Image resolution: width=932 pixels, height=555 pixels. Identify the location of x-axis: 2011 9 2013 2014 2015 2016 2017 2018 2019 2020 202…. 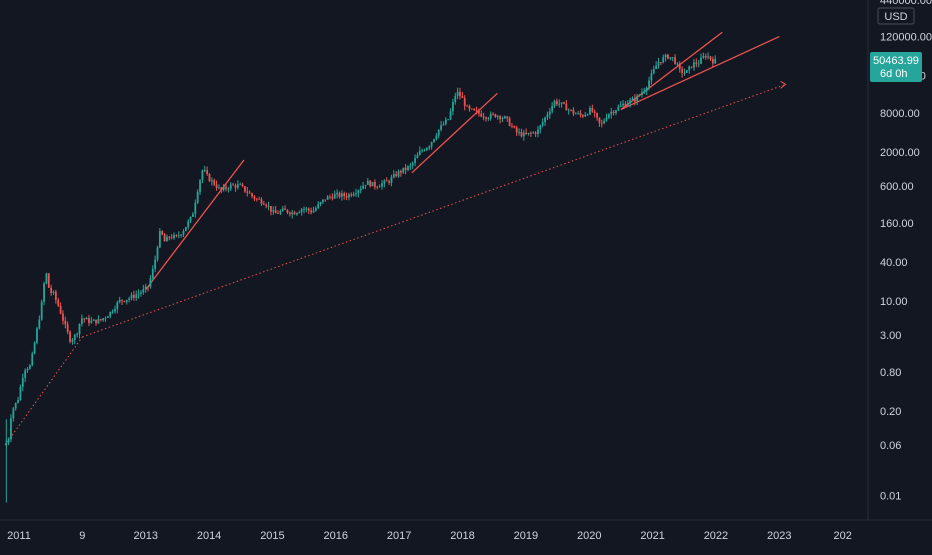
(466, 530).